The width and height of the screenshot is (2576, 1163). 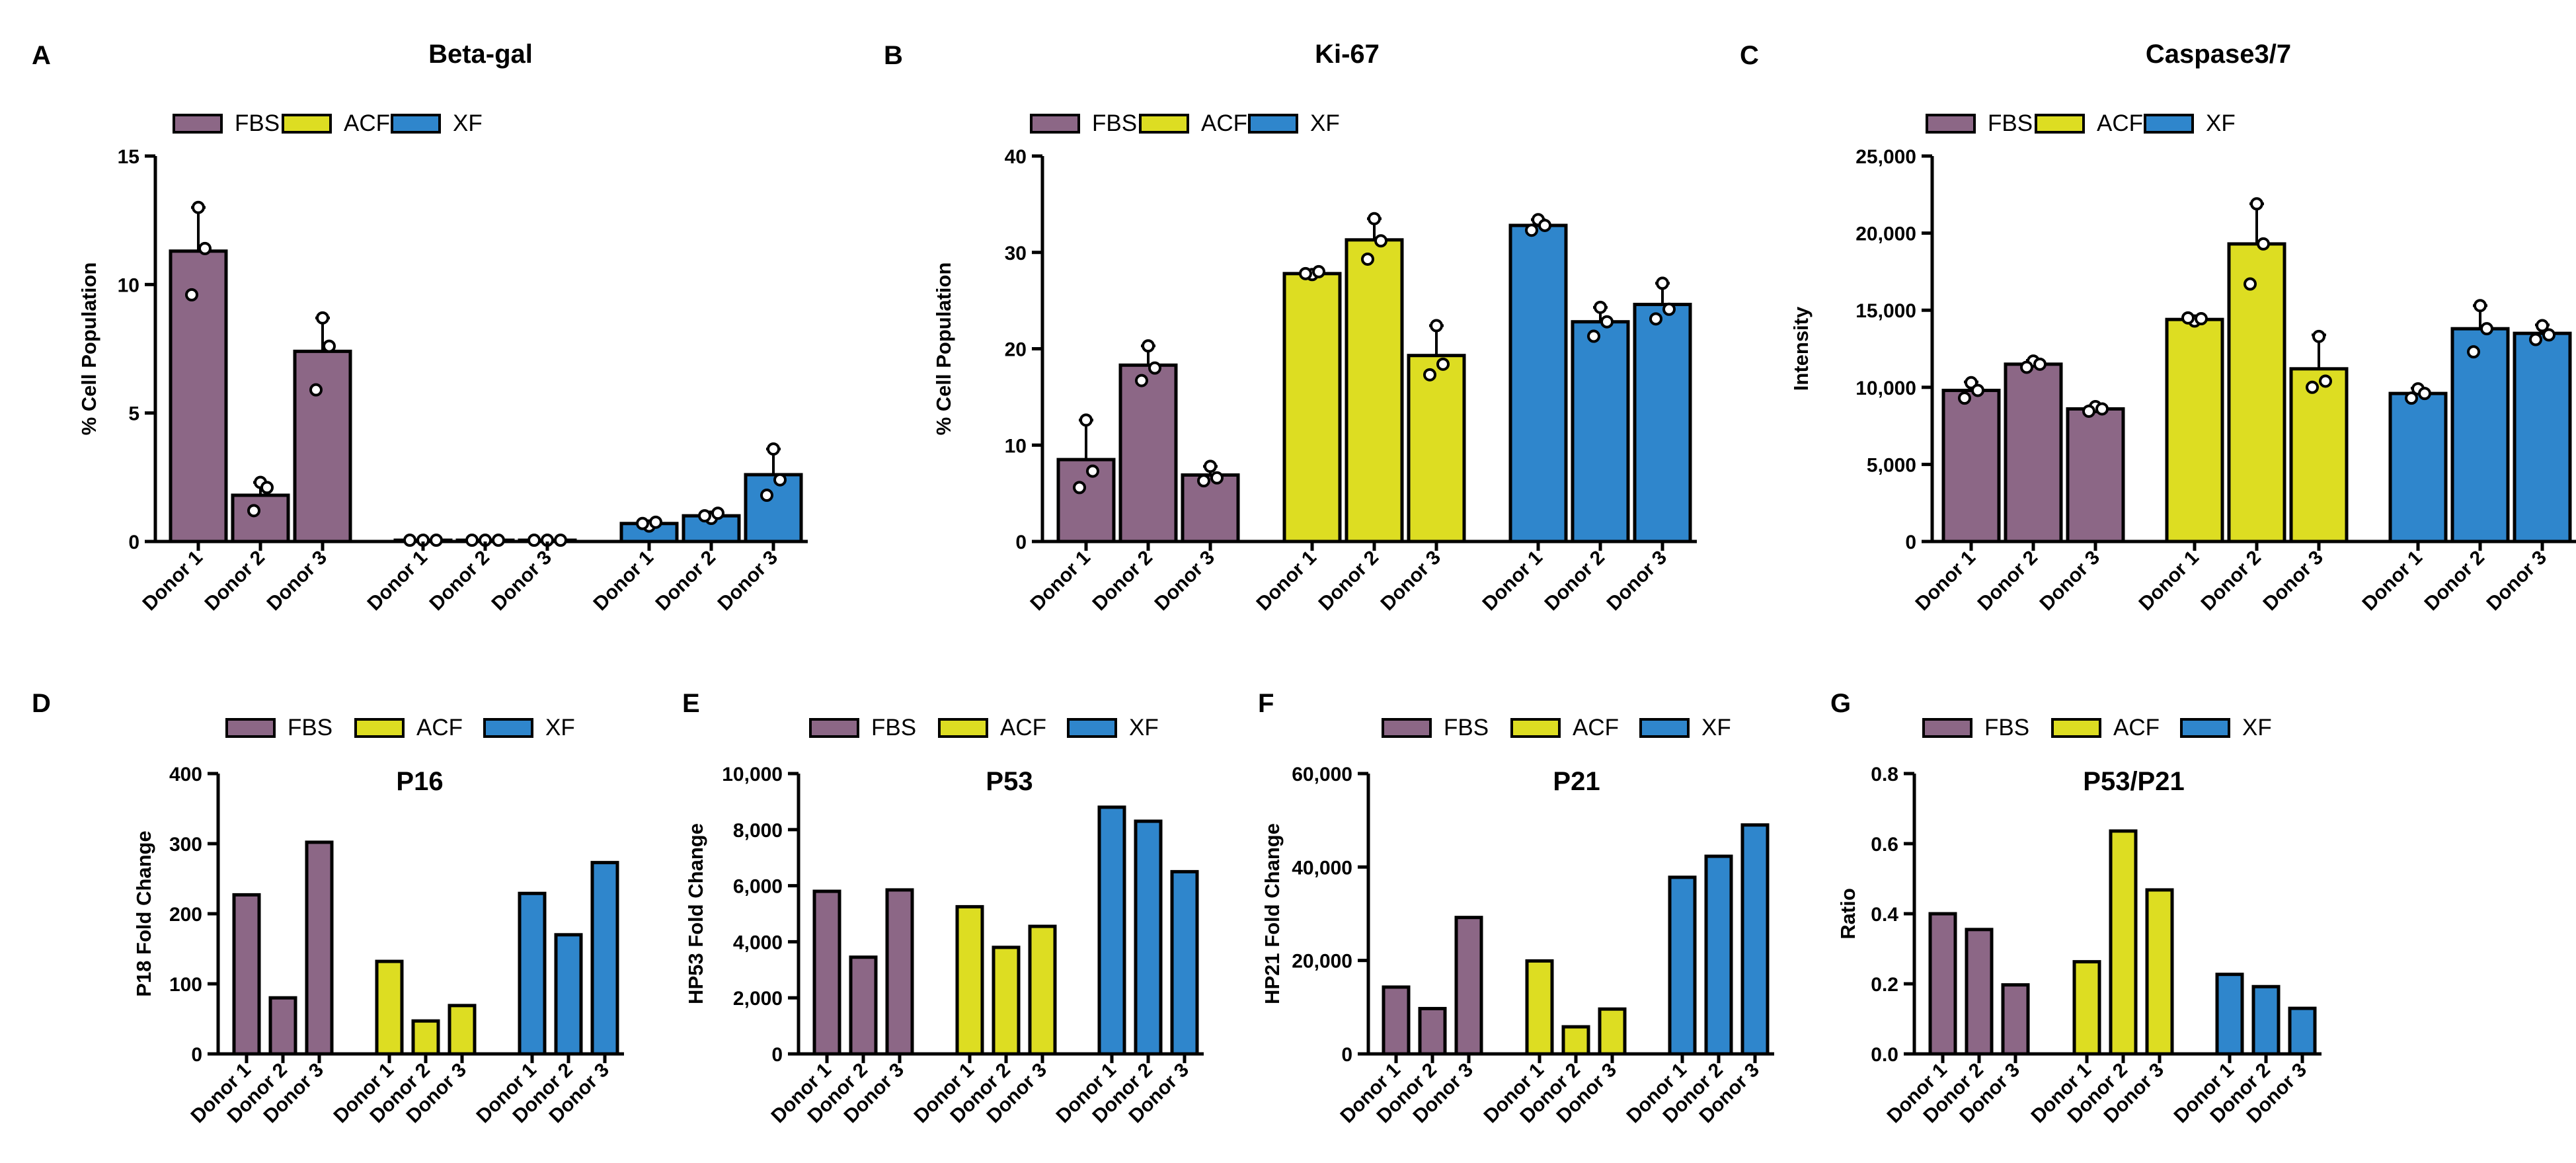 What do you see at coordinates (1016, 350) in the screenshot?
I see `y-tick-label: 20` at bounding box center [1016, 350].